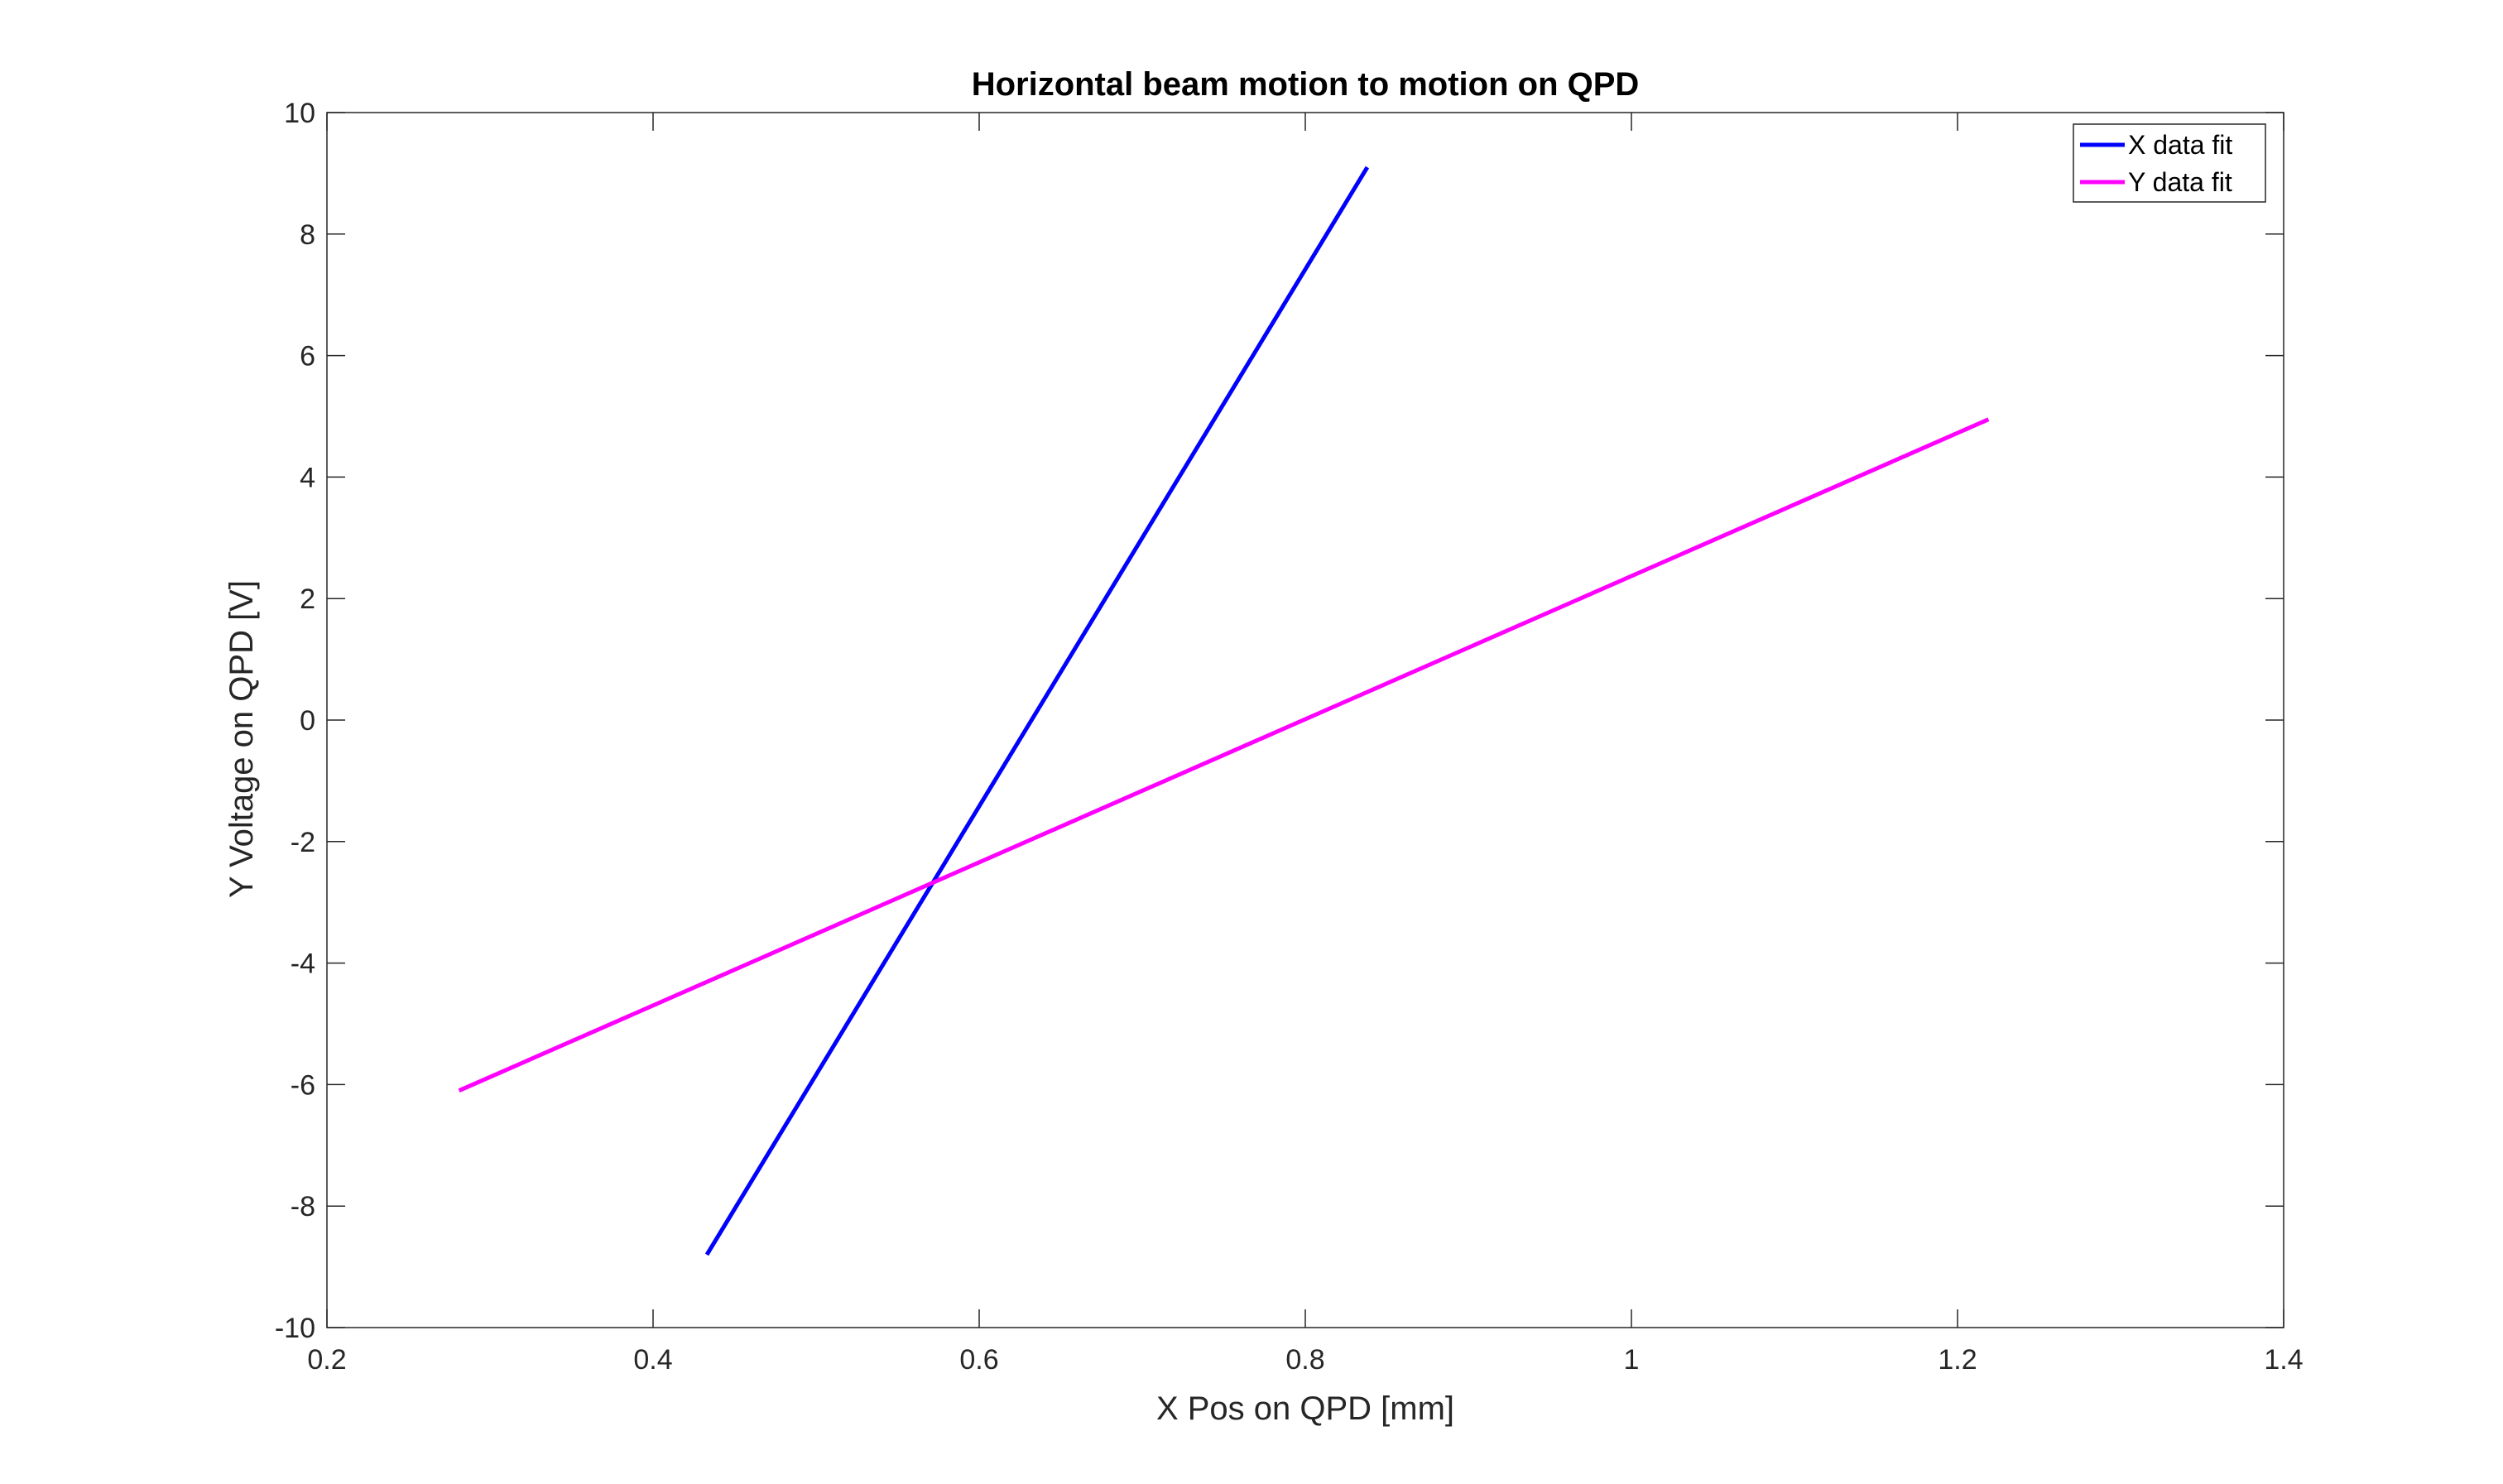 This screenshot has height=1484, width=2503. I want to click on y-tick-label: 2, so click(307, 599).